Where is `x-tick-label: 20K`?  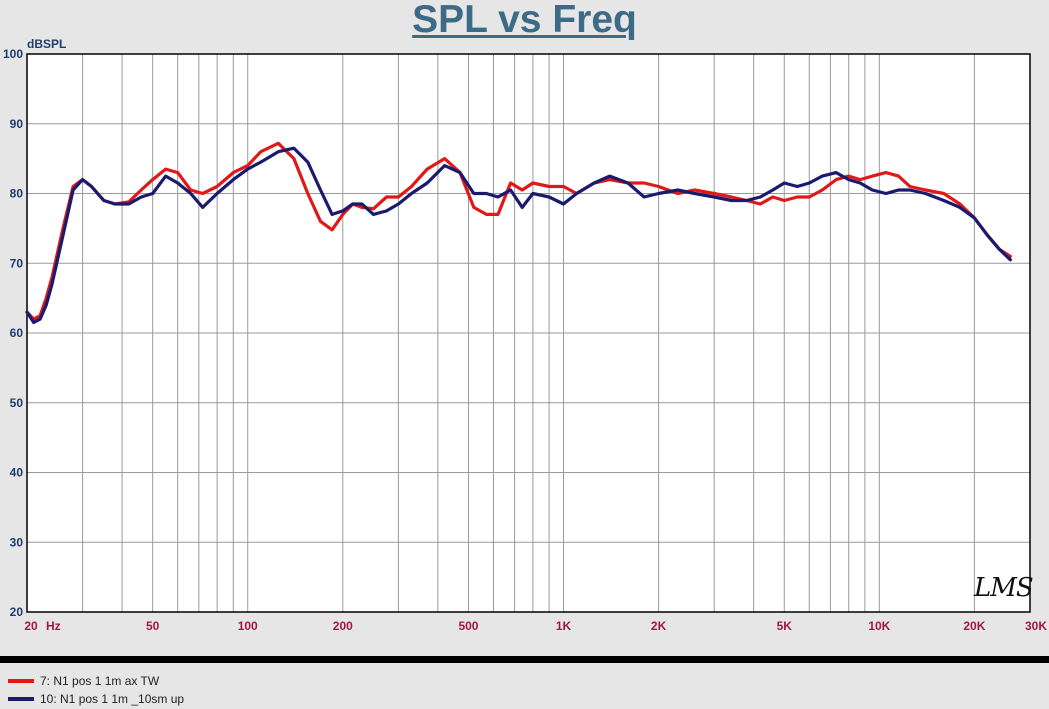
x-tick-label: 20K is located at coordinates (974, 626).